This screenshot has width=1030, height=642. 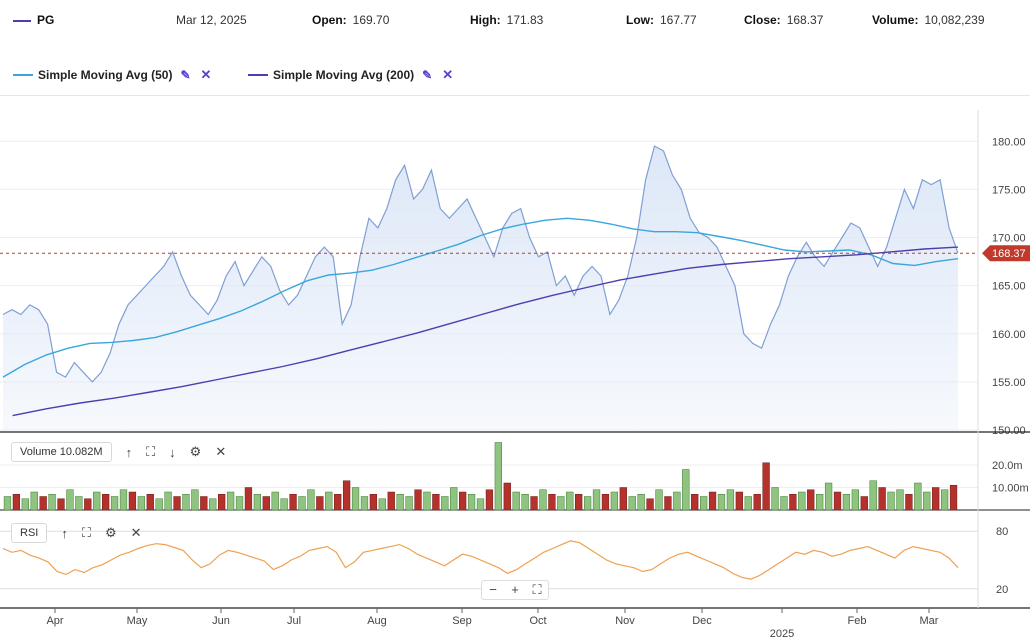 I want to click on low-readout: Low: 167.77, so click(x=661, y=20).